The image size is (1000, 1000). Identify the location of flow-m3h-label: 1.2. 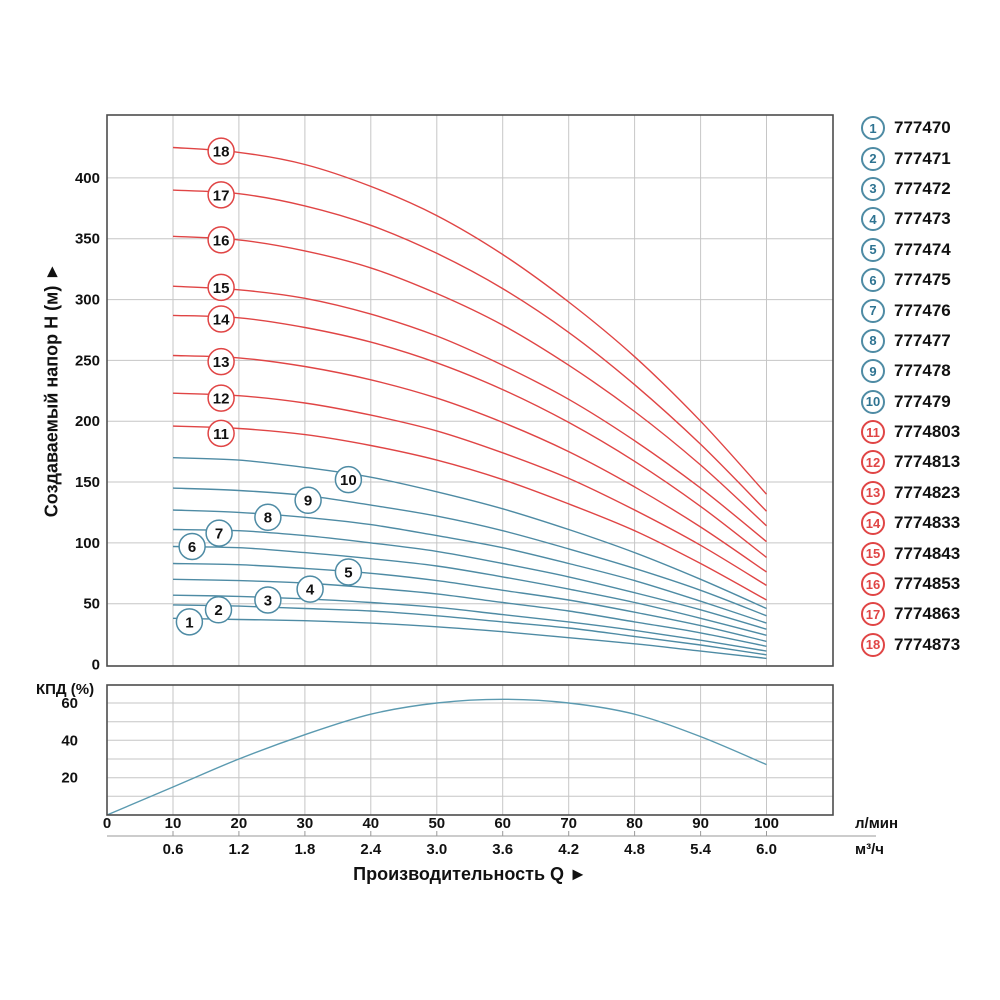
(238, 849).